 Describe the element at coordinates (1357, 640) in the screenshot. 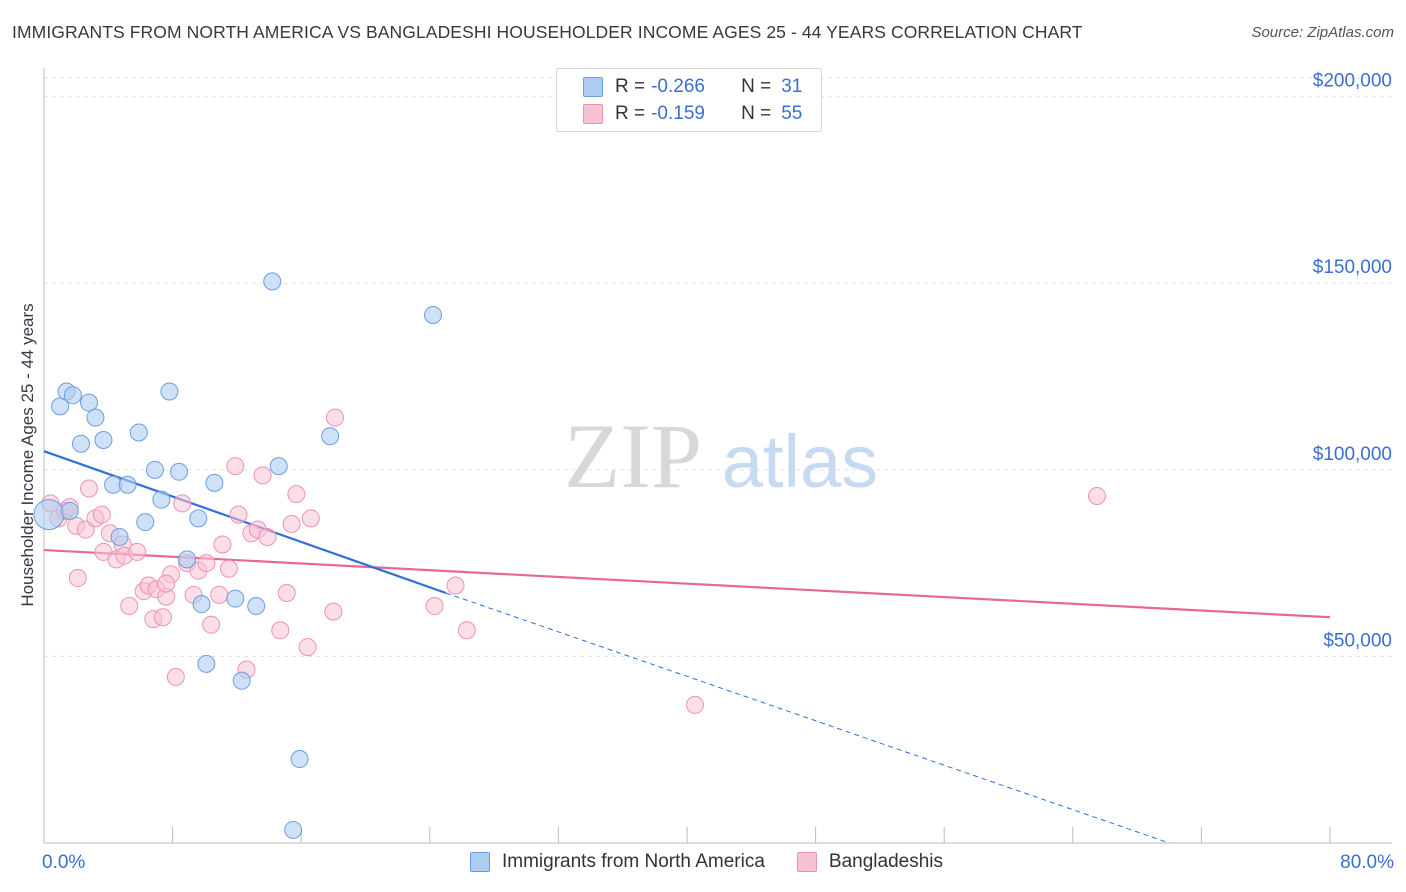

I see `y-tick-label: $50,000` at that location.